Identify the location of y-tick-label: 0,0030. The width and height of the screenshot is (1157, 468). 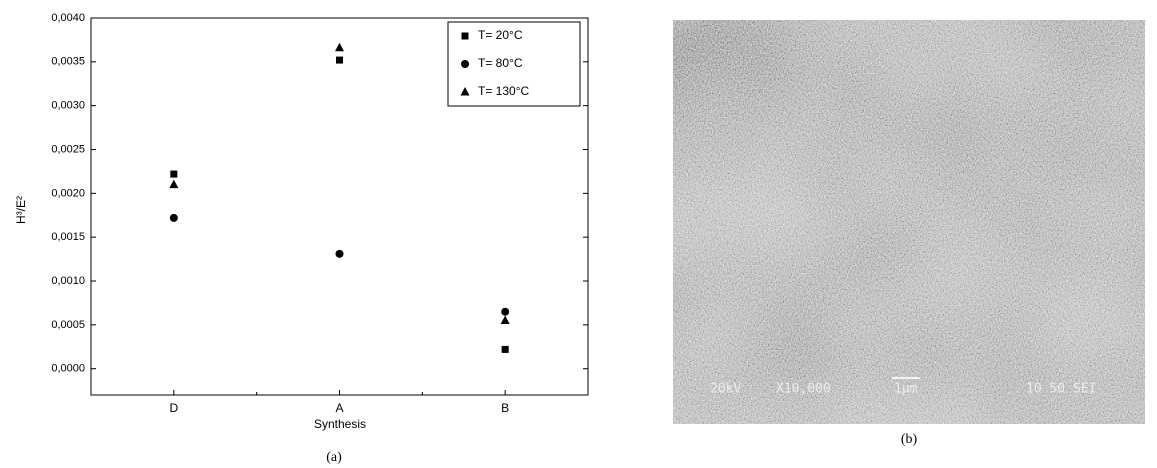
(68, 106).